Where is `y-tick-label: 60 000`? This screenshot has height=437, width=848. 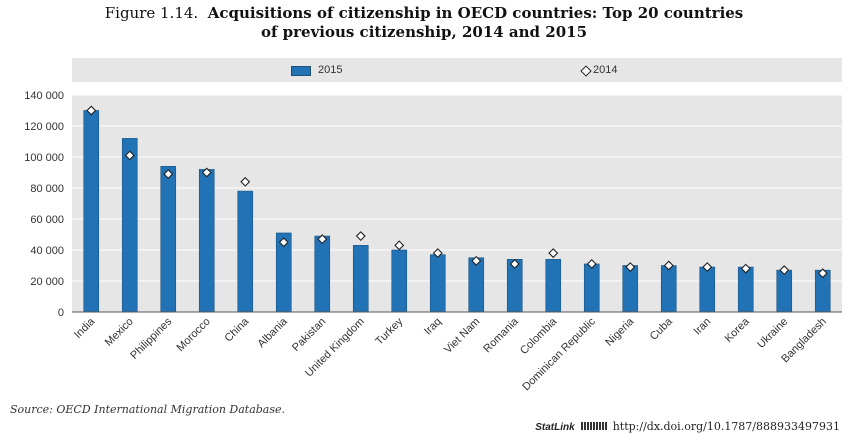 y-tick-label: 60 000 is located at coordinates (47, 220).